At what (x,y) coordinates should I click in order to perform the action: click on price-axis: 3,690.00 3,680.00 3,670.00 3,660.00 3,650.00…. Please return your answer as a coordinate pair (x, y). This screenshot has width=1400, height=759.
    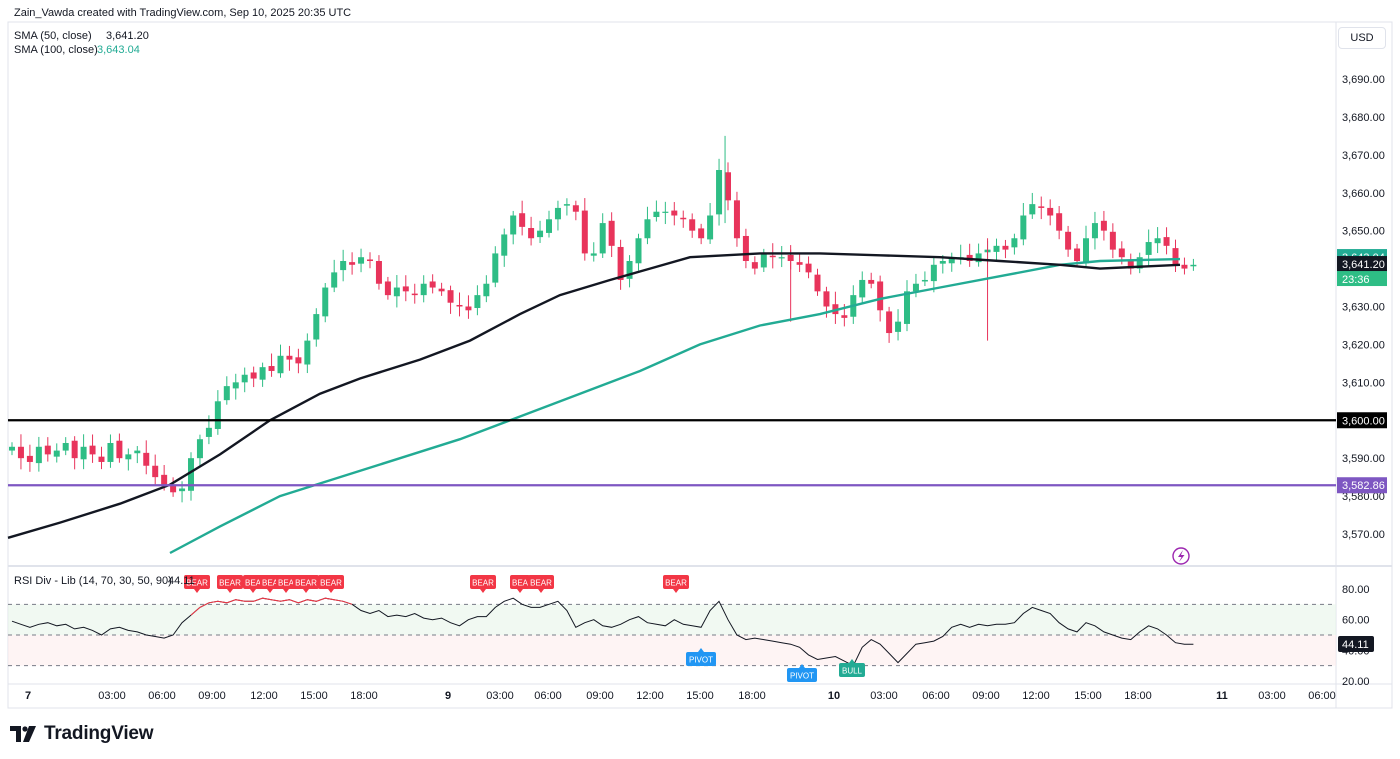
    Looking at the image, I should click on (1363, 307).